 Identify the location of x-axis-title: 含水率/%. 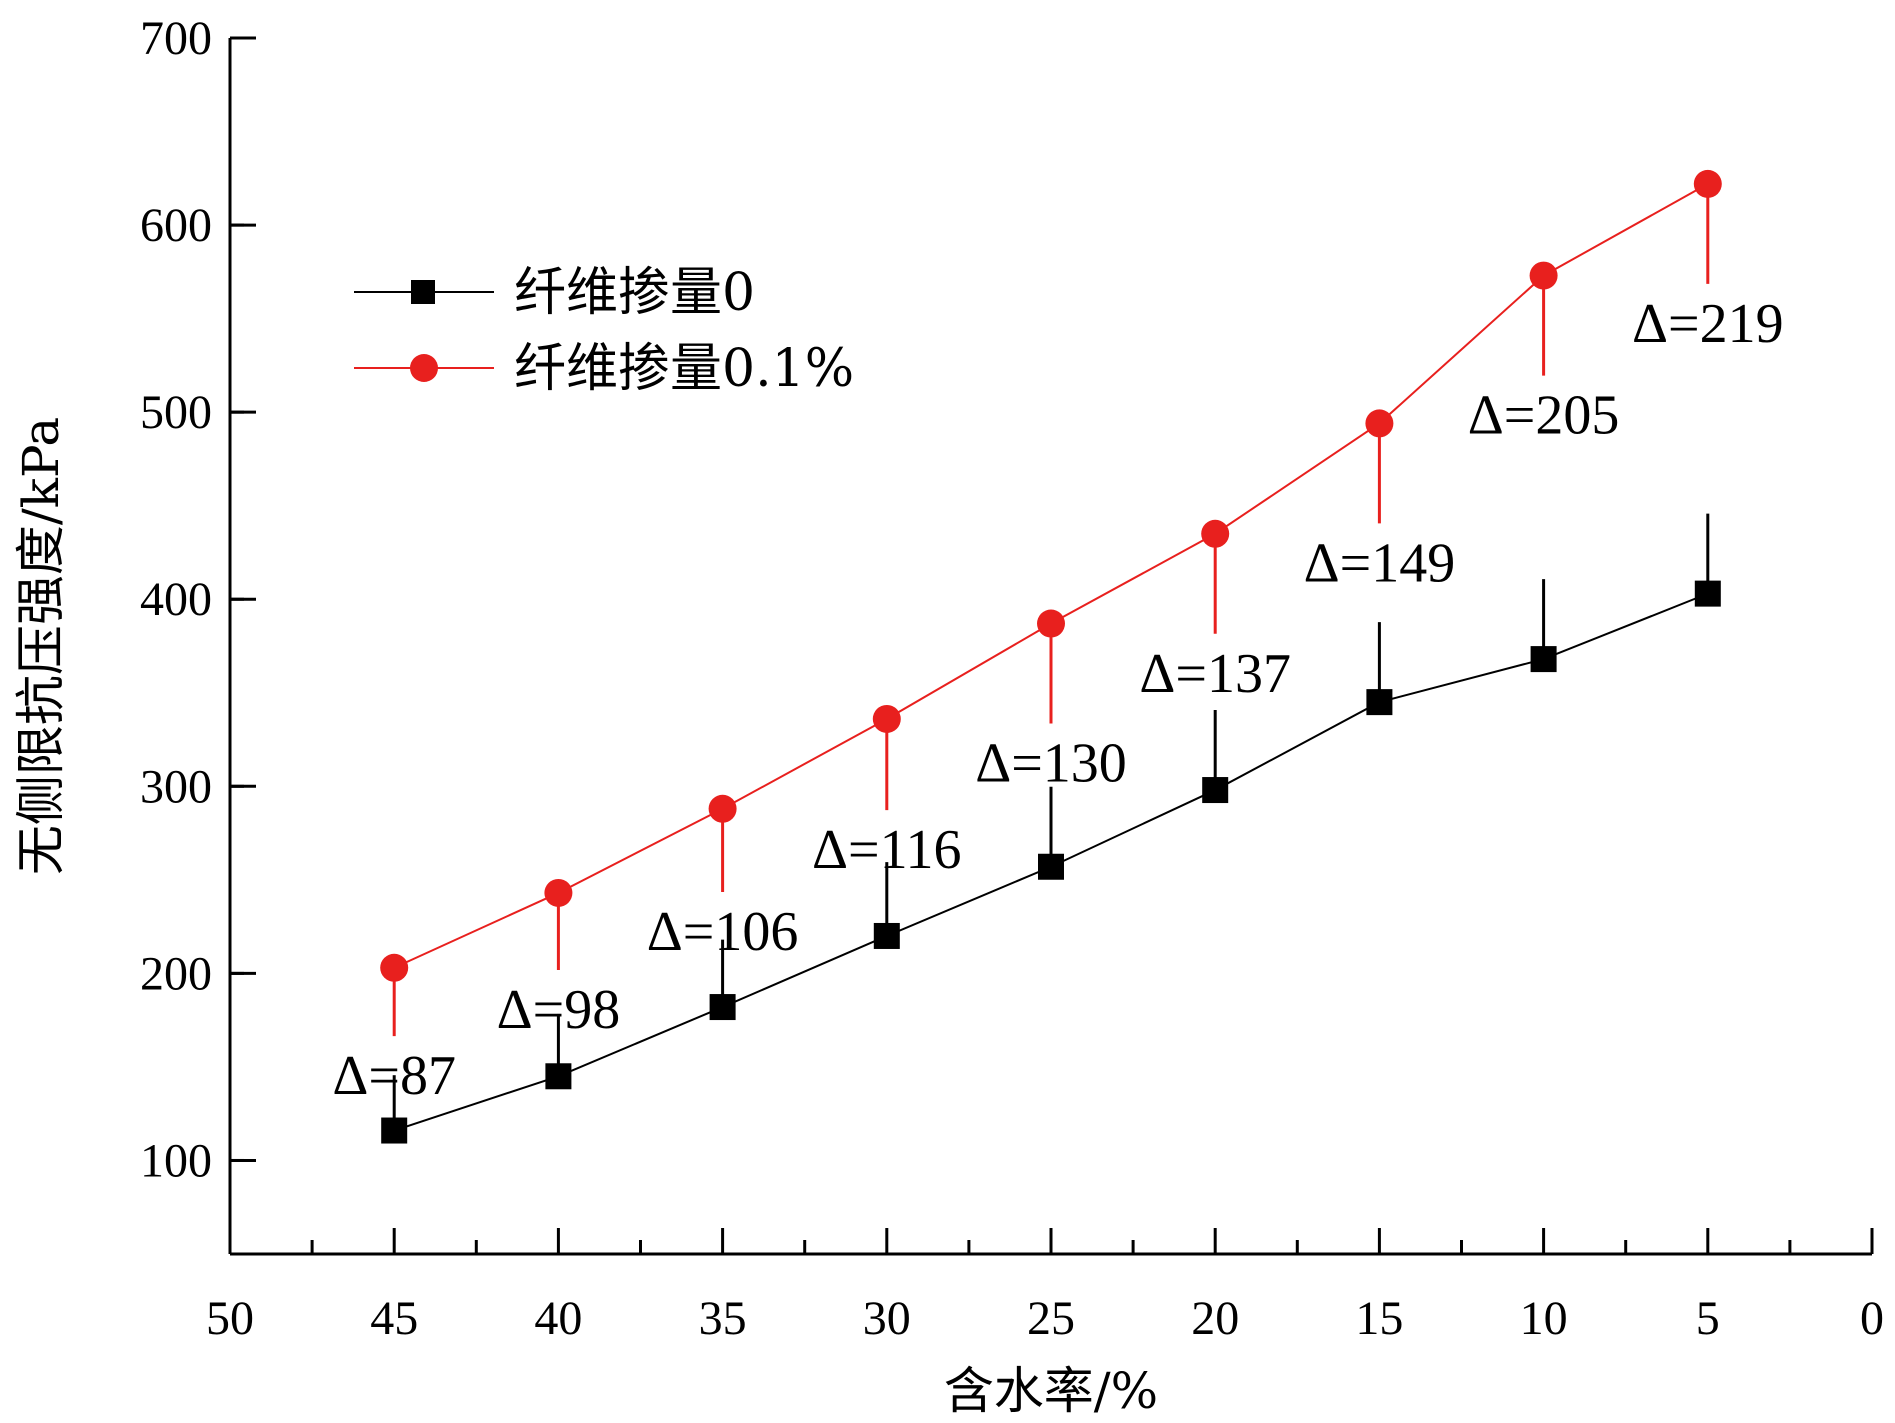
(1051, 1391).